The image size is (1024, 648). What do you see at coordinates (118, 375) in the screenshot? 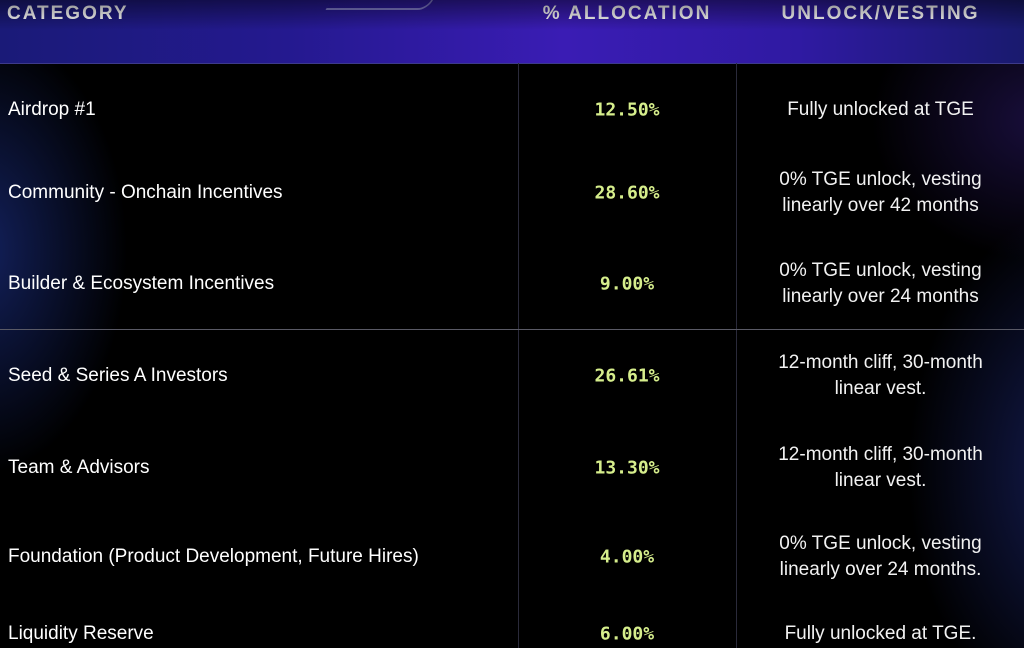
I see `category-cell: Seed & Series A Investors` at bounding box center [118, 375].